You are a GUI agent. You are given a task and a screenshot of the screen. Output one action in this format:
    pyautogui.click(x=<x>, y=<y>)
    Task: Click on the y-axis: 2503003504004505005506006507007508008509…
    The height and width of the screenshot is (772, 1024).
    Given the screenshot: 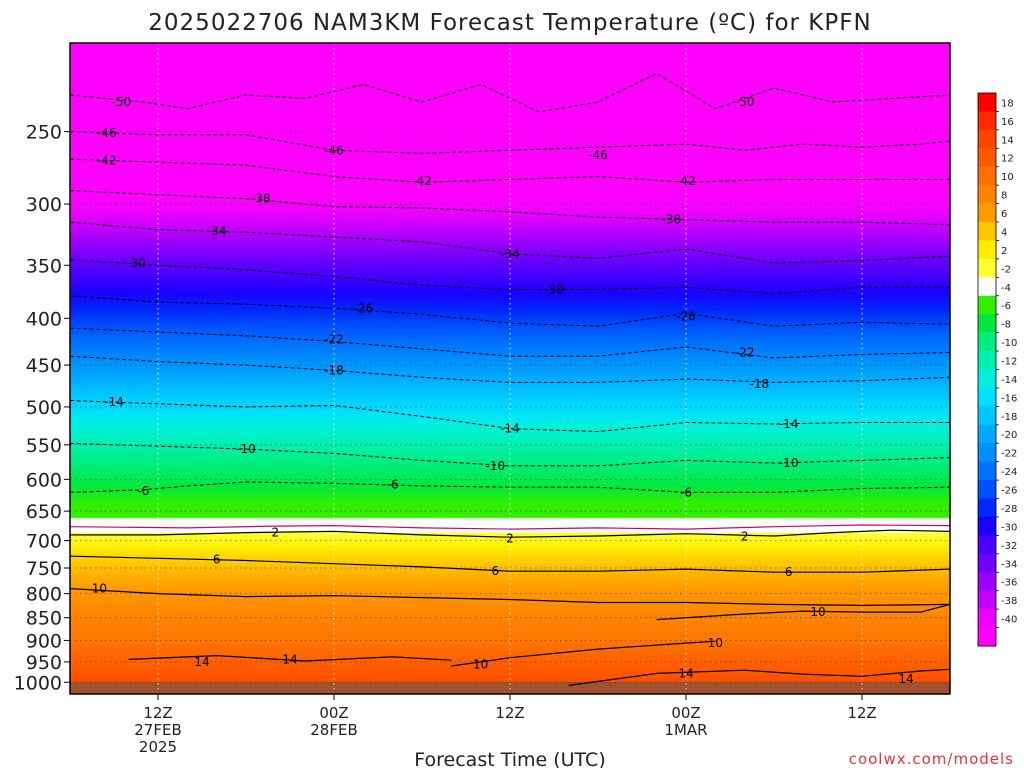 What is the action you would take?
    pyautogui.click(x=42, y=408)
    